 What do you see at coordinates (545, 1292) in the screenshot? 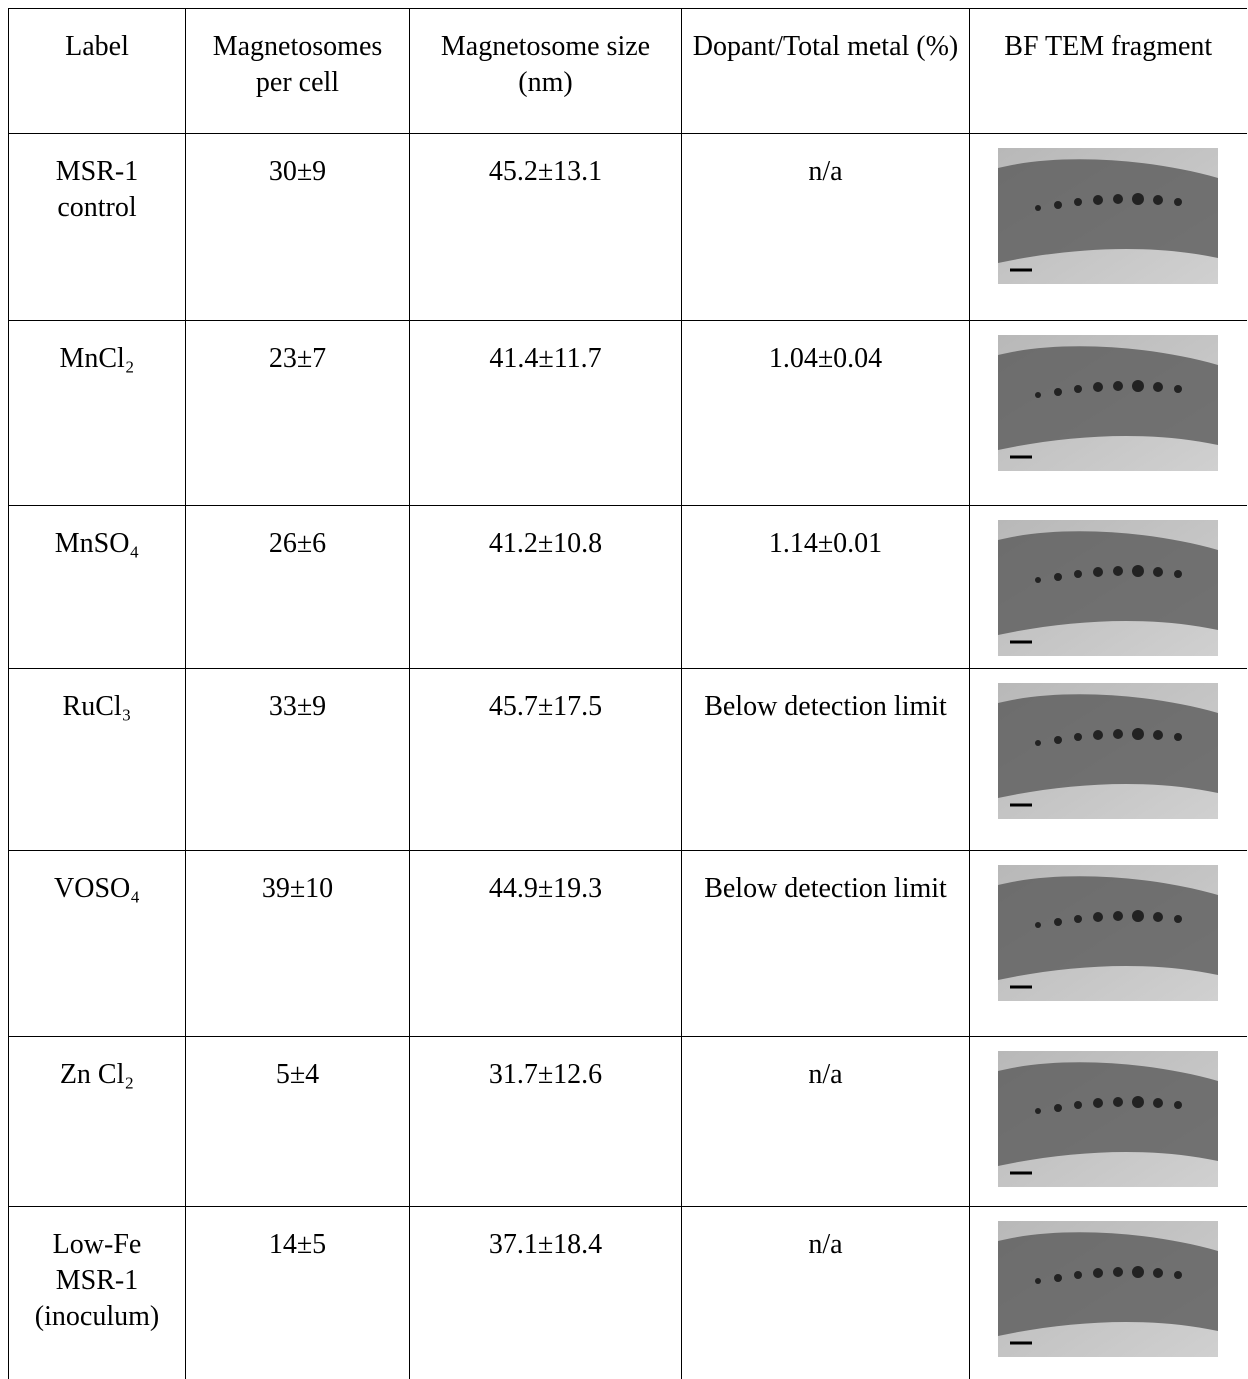
I see `table-cell: 37.1±18.4` at bounding box center [545, 1292].